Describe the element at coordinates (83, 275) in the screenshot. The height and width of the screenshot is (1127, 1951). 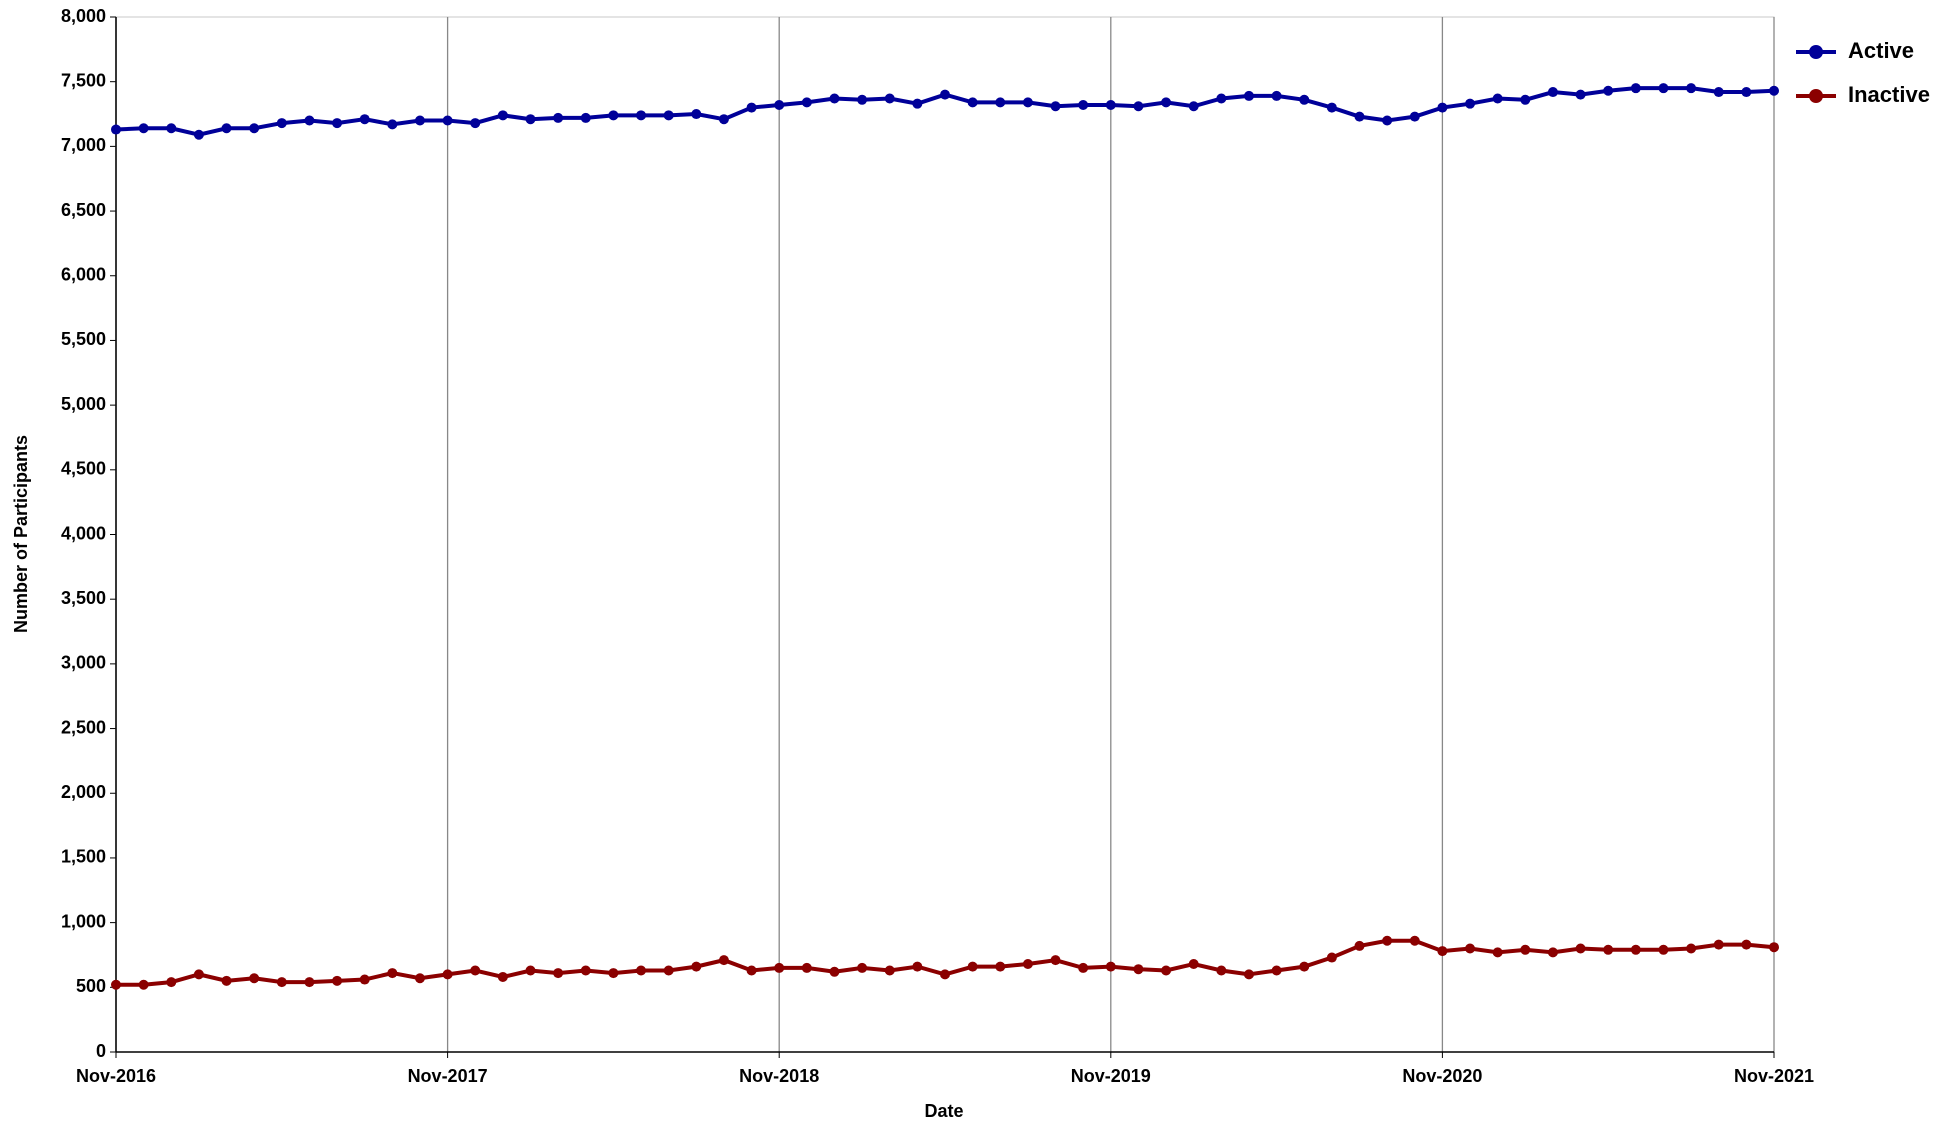
I see `y-tick-label: 6,000` at that location.